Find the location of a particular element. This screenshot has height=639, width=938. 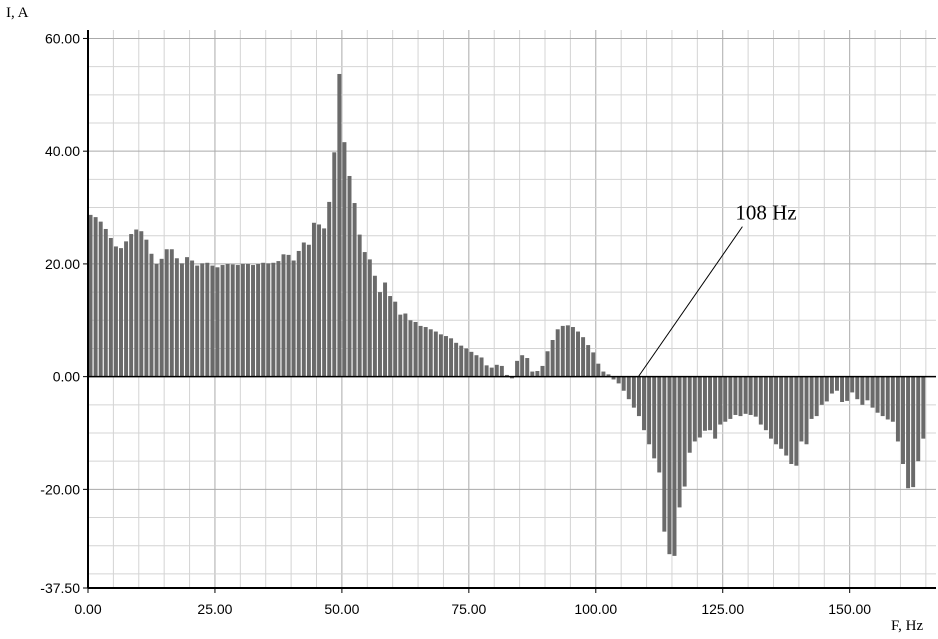

y-tick-label: 20.00 is located at coordinates (62, 264).